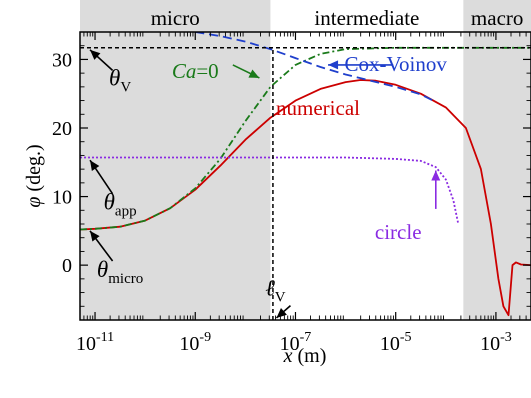  What do you see at coordinates (34, 175) in the screenshot?
I see `y-axis-label: φ (deg.)` at bounding box center [34, 175].